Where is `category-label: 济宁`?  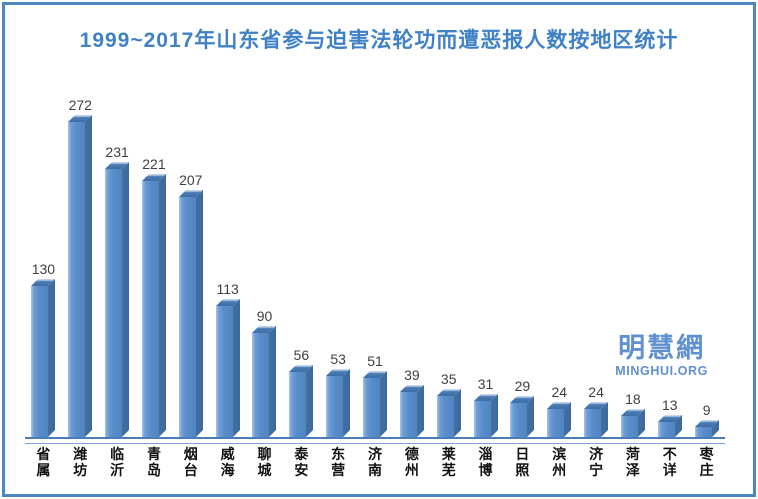 category-label: 济宁 is located at coordinates (596, 462).